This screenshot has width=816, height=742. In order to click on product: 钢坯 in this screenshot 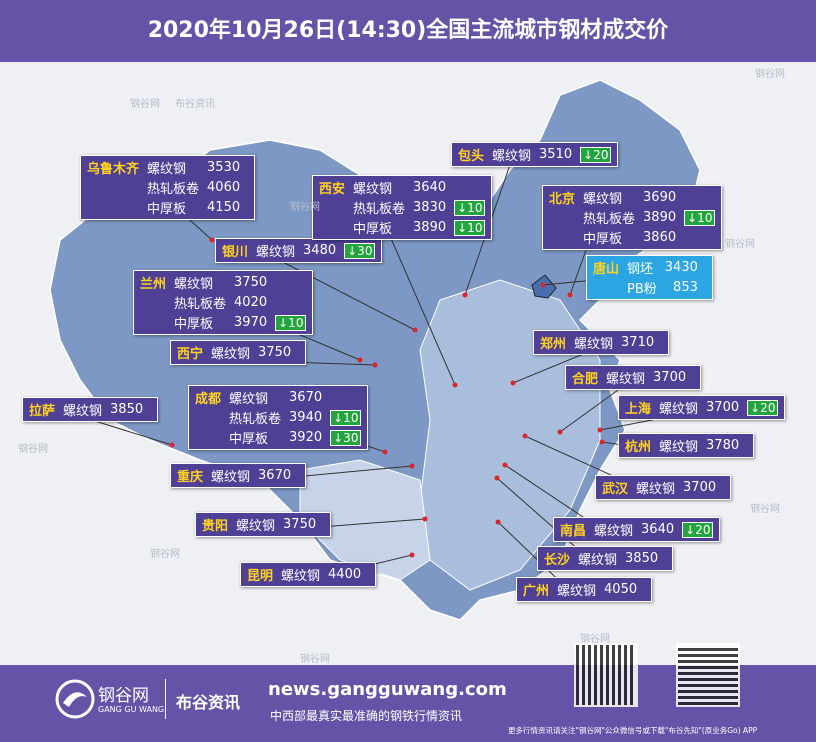, I will do `click(640, 269)`.